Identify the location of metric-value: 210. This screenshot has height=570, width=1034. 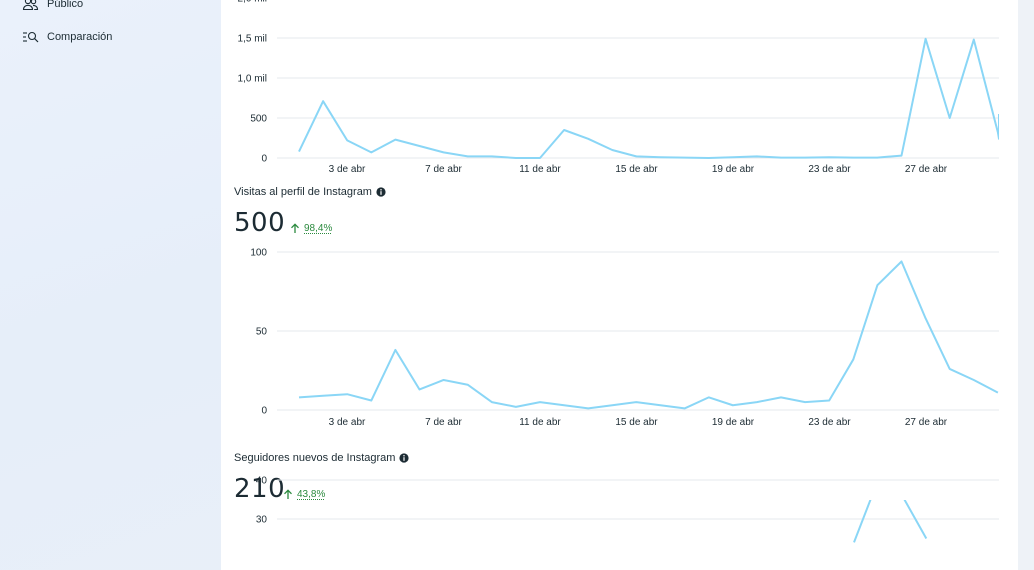
(260, 489).